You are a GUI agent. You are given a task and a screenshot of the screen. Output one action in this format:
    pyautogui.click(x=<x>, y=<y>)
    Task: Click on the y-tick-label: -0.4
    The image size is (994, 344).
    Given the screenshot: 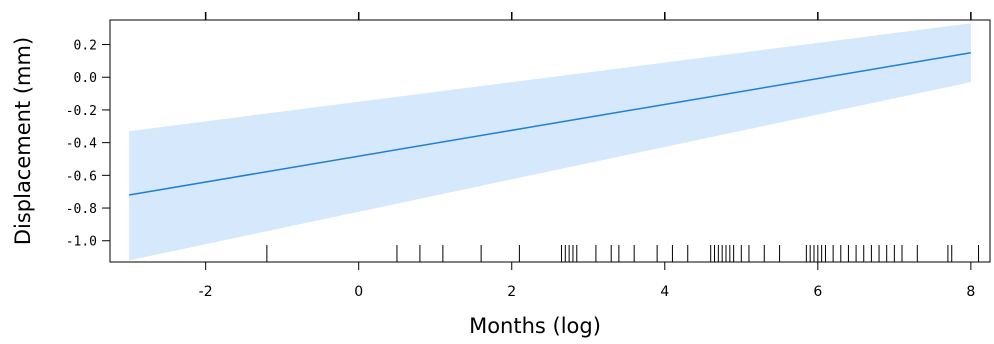 What is the action you would take?
    pyautogui.click(x=81, y=144)
    